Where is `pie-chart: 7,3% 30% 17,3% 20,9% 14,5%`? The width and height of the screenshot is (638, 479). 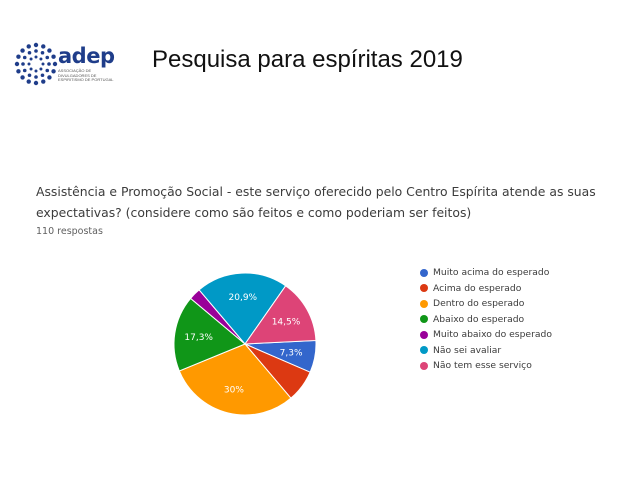
pie-chart: 7,3% 30% 17,3% 20,9% 14,5% is located at coordinates (245, 344).